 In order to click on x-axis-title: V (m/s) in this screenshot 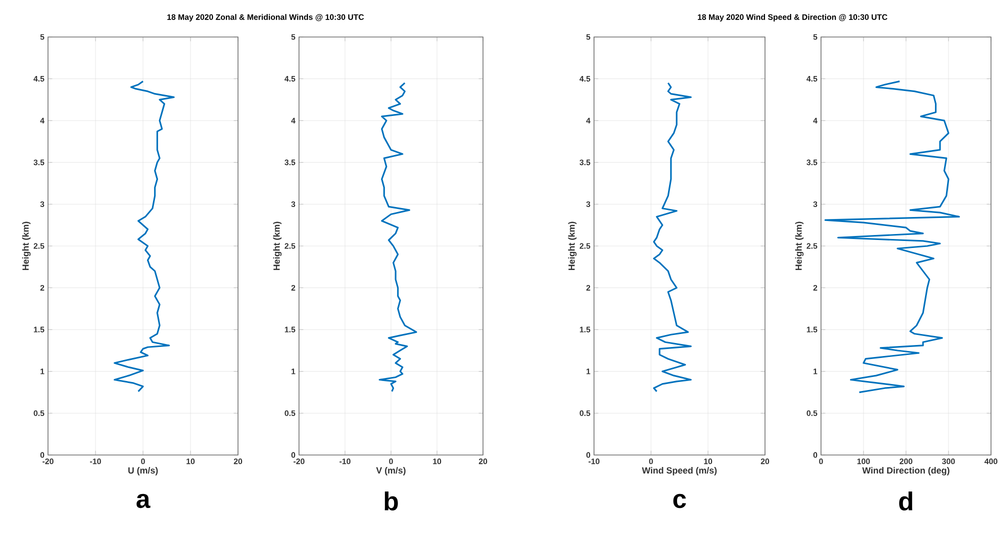, I will do `click(391, 471)`.